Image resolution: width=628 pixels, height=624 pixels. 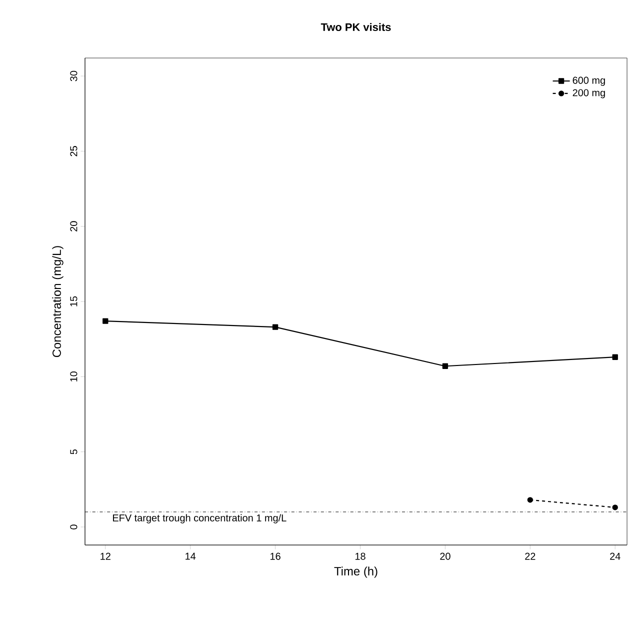 I want to click on x-tick-label: 12, so click(x=105, y=556).